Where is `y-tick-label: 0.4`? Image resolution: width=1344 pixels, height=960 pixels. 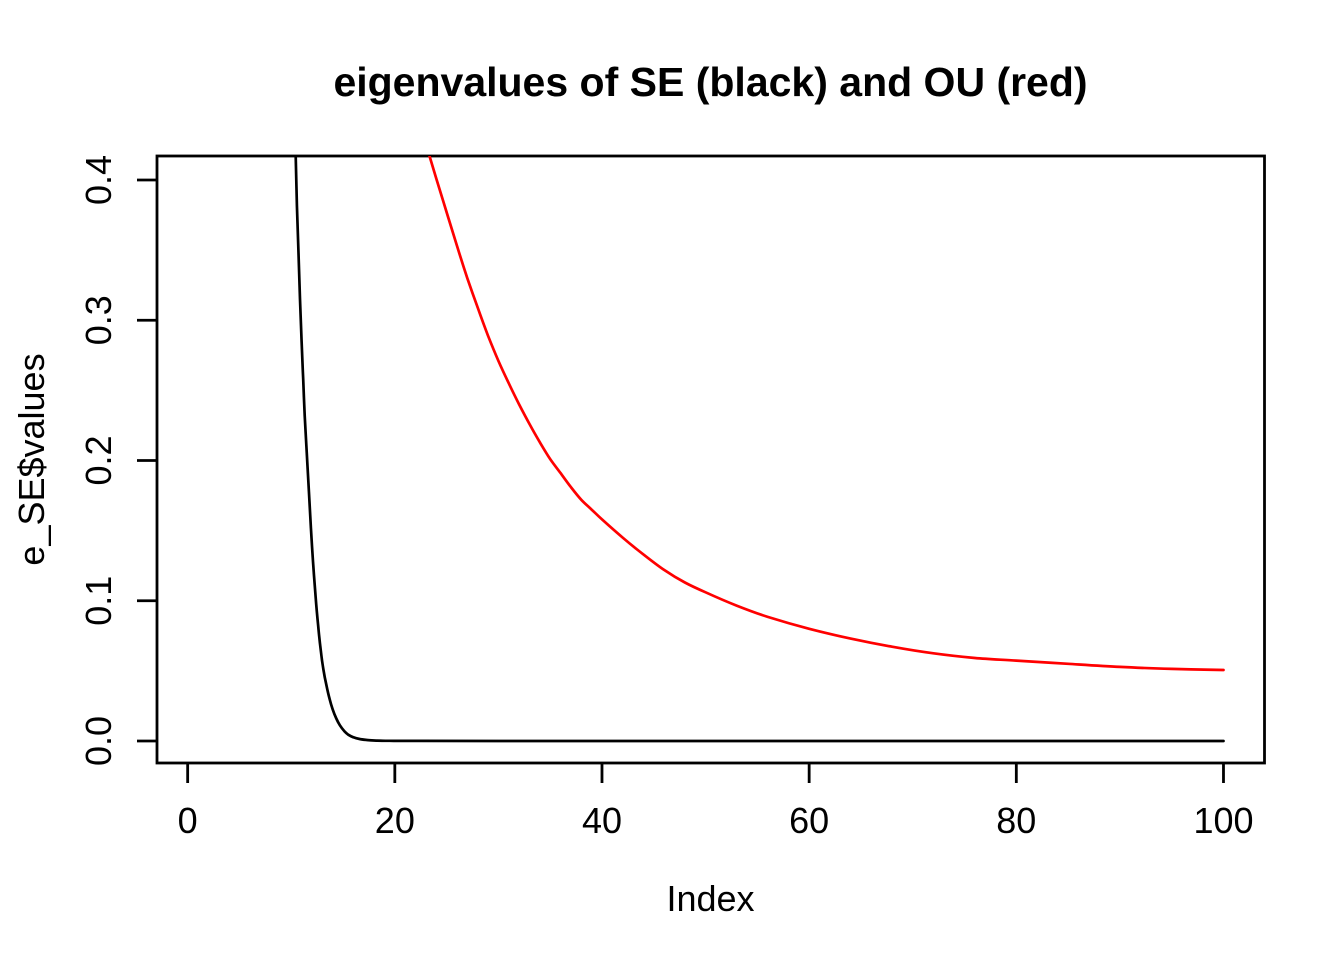 y-tick-label: 0.4 is located at coordinates (98, 180).